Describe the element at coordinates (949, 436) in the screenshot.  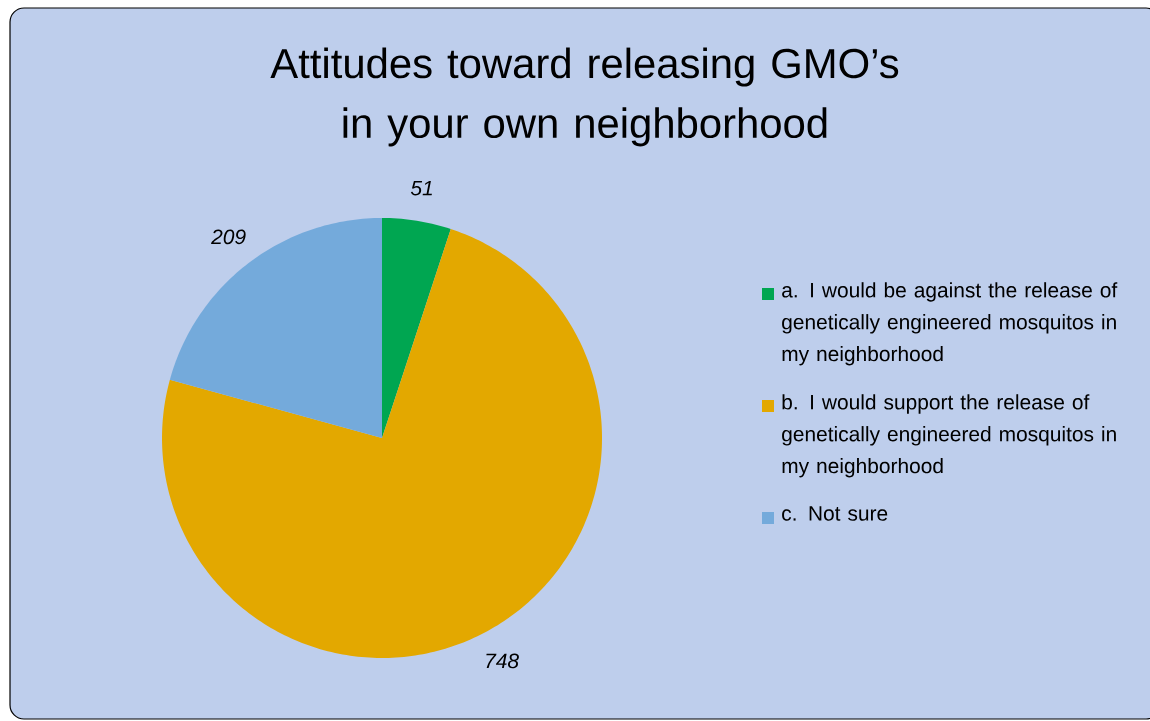
I see `legend-label: b. I would support the release of genetically engineered mosquitos in my neighborhood` at that location.